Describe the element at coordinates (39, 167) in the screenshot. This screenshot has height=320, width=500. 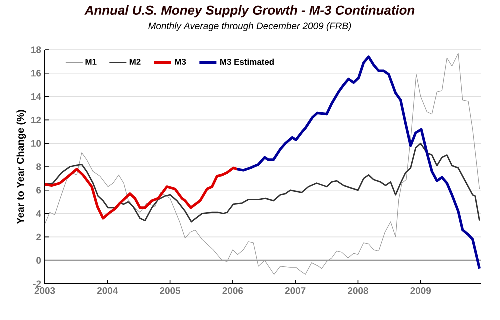
I see `y-tick-label: 8` at that location.